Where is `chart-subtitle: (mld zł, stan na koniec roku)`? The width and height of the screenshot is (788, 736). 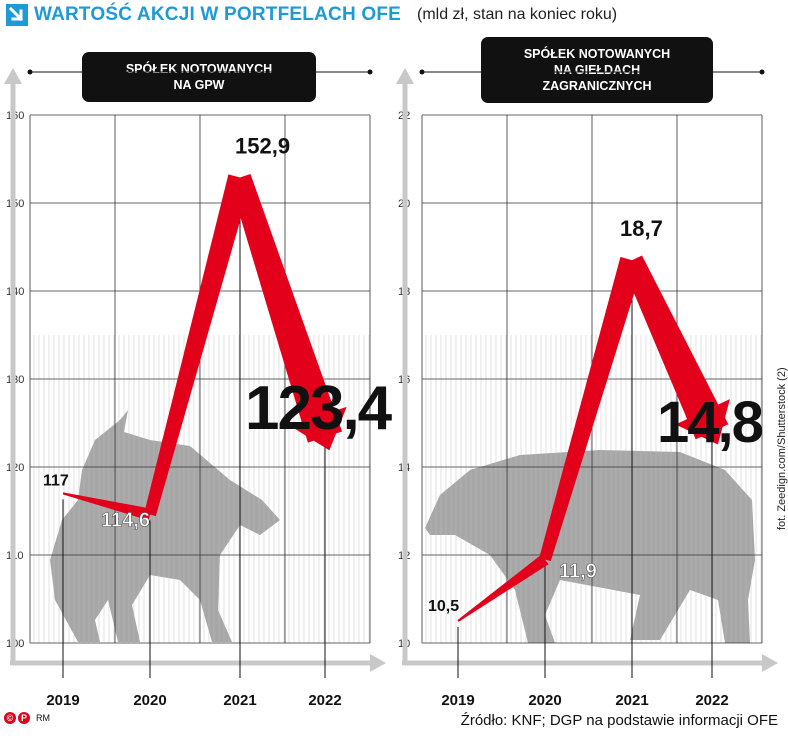
chart-subtitle: (mld zł, stan na koniec roku) is located at coordinates (517, 14).